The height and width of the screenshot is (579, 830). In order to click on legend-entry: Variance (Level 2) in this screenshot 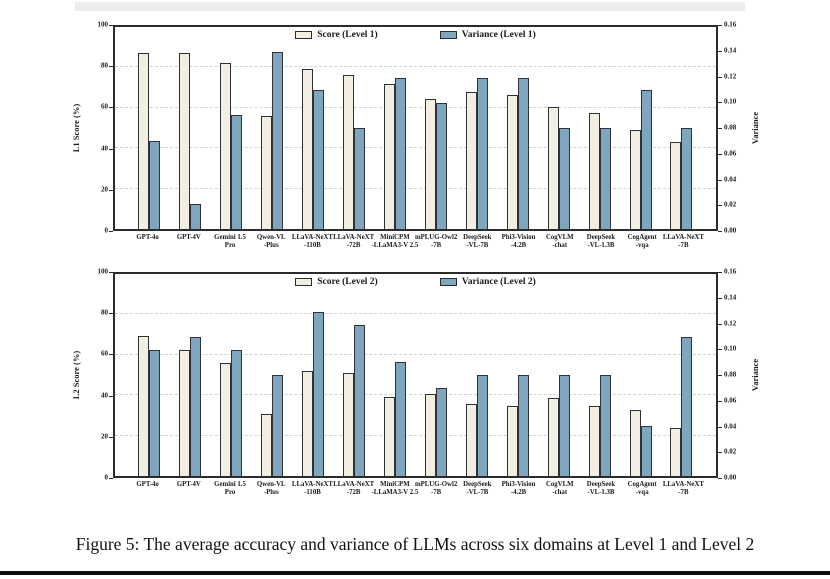, I will do `click(487, 282)`.